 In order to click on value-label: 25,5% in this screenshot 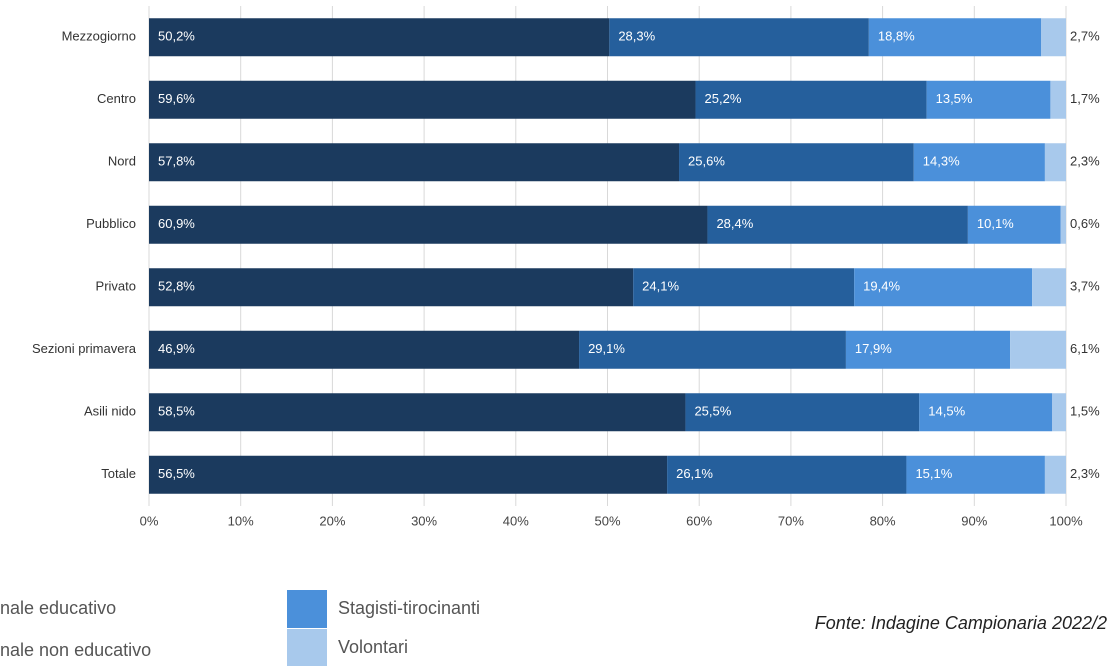, I will do `click(712, 411)`.